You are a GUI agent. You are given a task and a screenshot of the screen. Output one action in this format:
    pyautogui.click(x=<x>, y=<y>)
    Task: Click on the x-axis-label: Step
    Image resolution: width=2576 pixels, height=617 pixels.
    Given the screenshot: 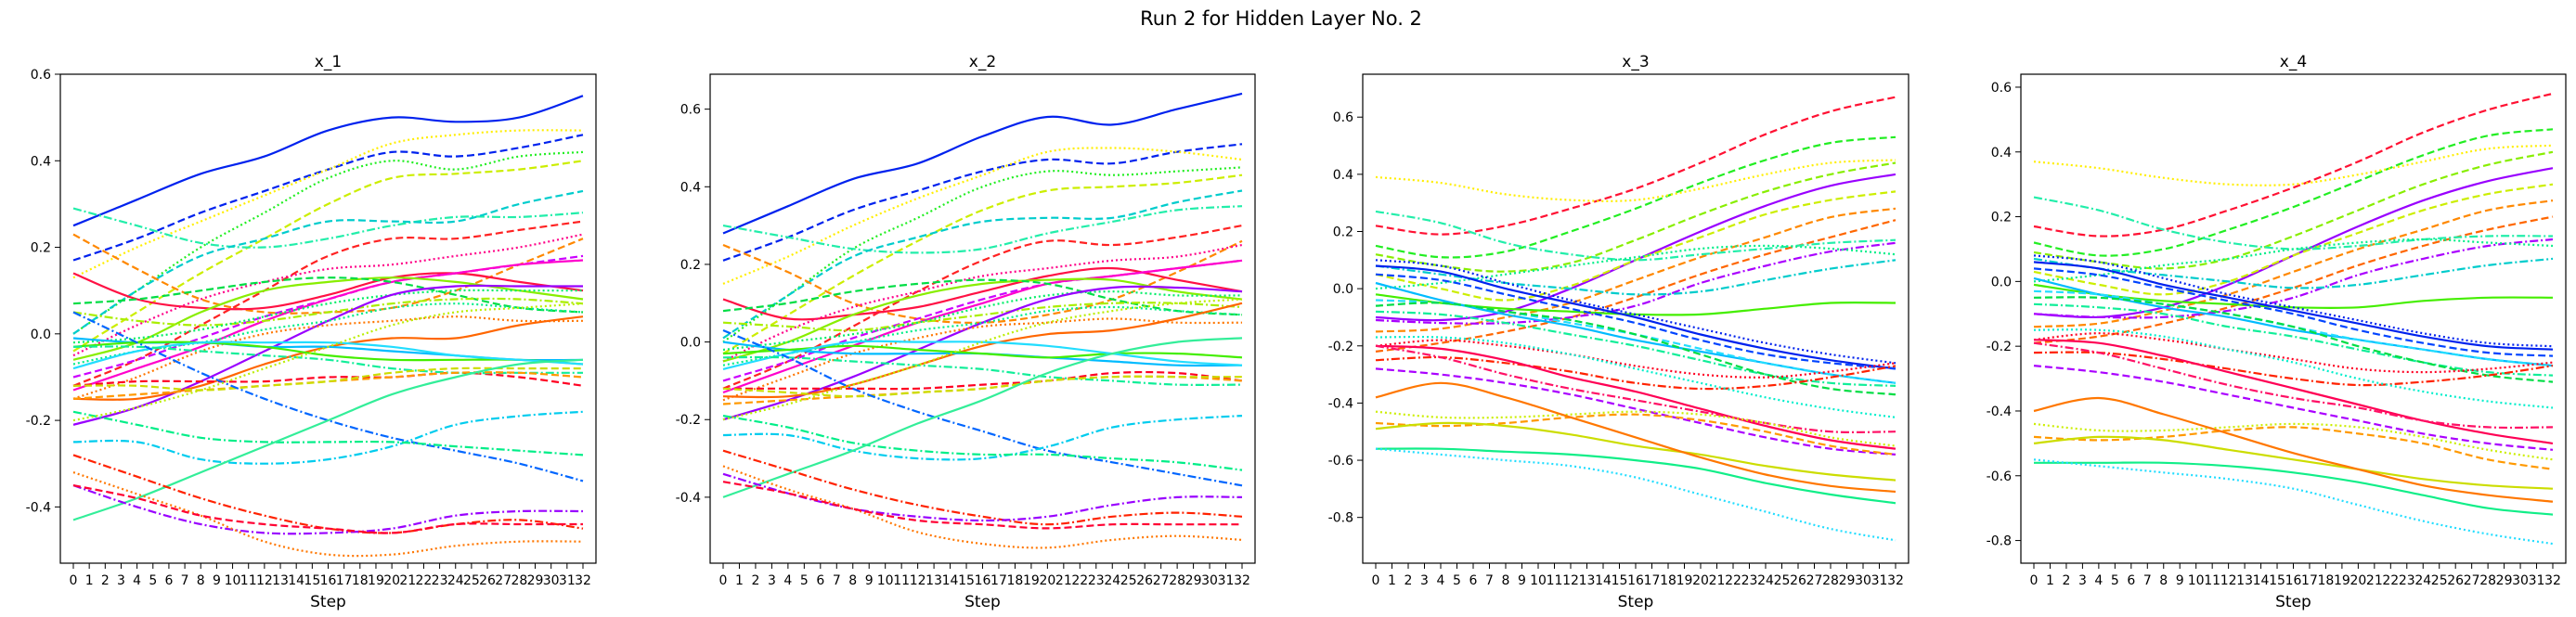 What is the action you would take?
    pyautogui.click(x=1636, y=602)
    